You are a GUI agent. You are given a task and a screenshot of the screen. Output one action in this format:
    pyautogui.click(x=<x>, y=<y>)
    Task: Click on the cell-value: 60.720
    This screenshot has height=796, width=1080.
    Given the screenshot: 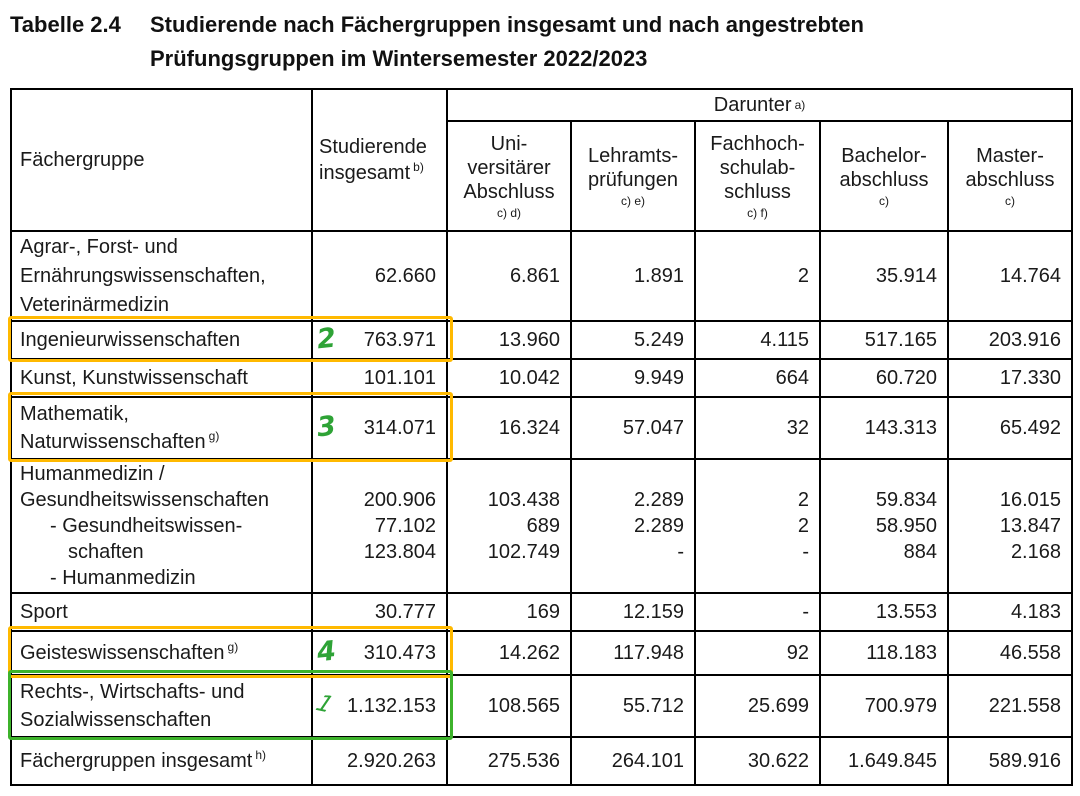 What is the action you would take?
    pyautogui.click(x=906, y=377)
    